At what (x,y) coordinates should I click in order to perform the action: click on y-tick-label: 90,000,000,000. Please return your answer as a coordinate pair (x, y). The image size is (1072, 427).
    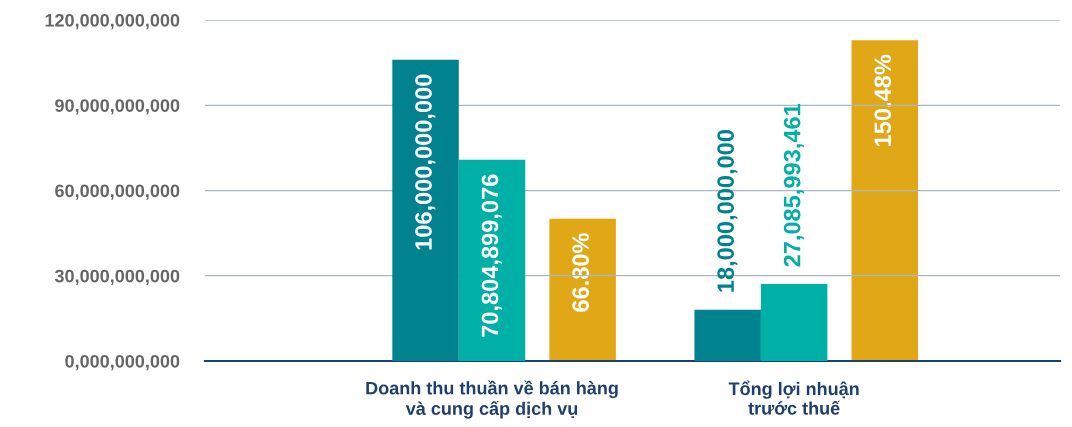
    Looking at the image, I should click on (117, 107).